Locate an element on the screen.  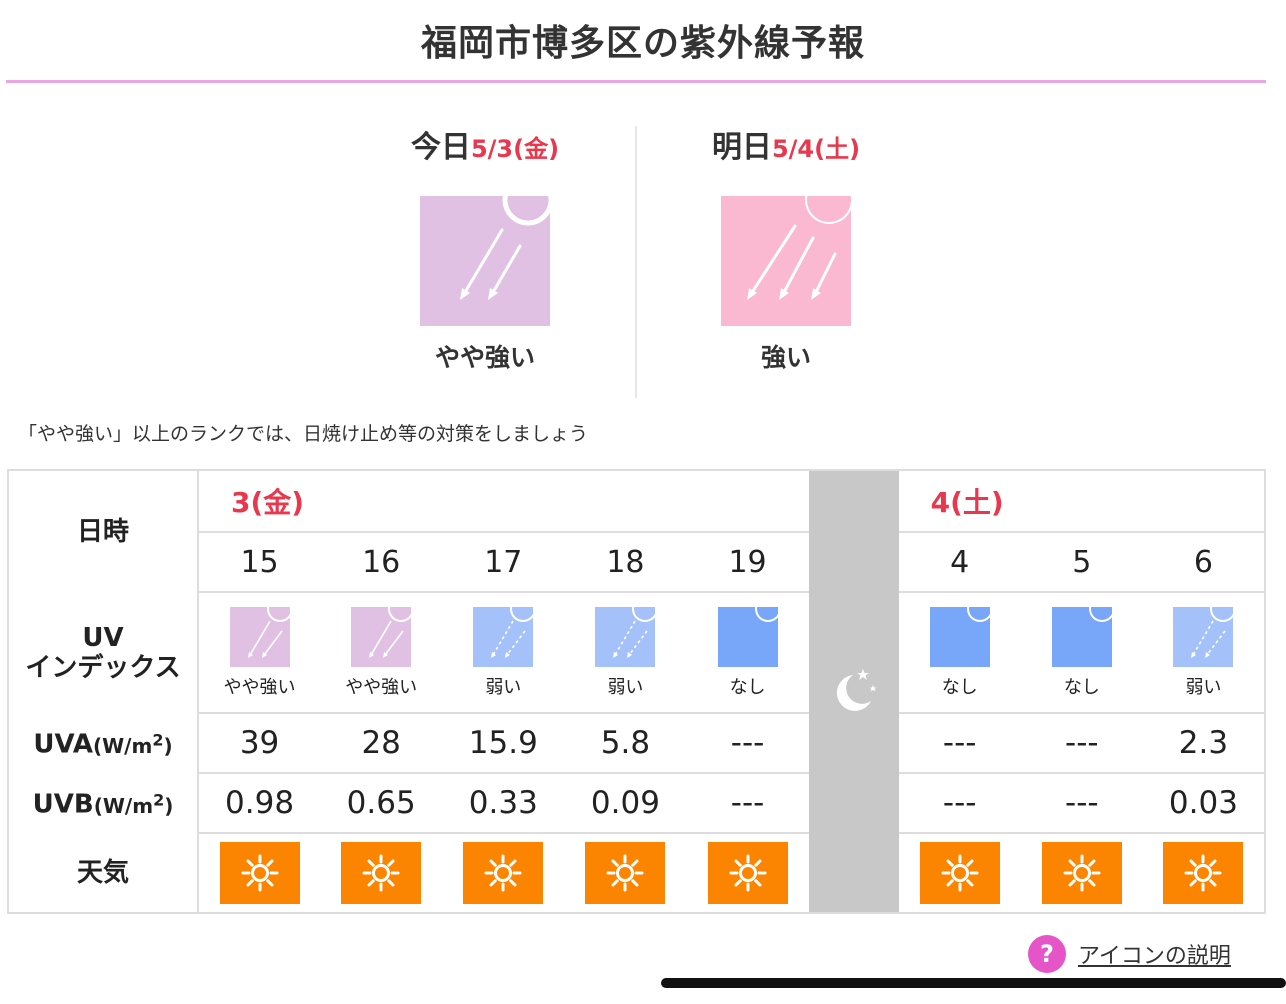
page-title: 福岡市博多区の紫外線予報 is located at coordinates (642, 43).